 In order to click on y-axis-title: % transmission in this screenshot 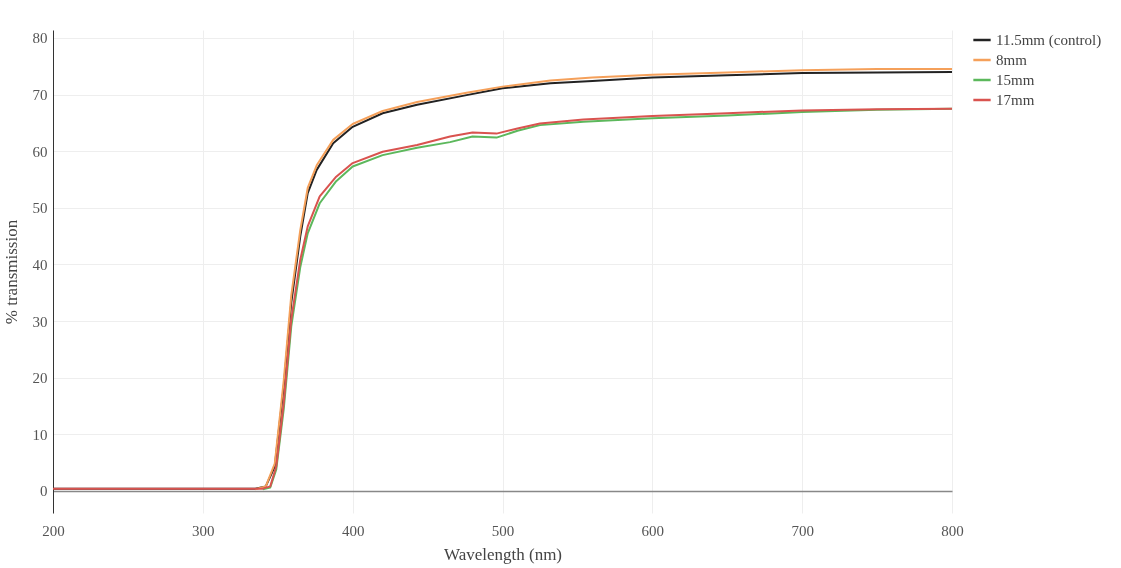, I will do `click(11, 272)`.